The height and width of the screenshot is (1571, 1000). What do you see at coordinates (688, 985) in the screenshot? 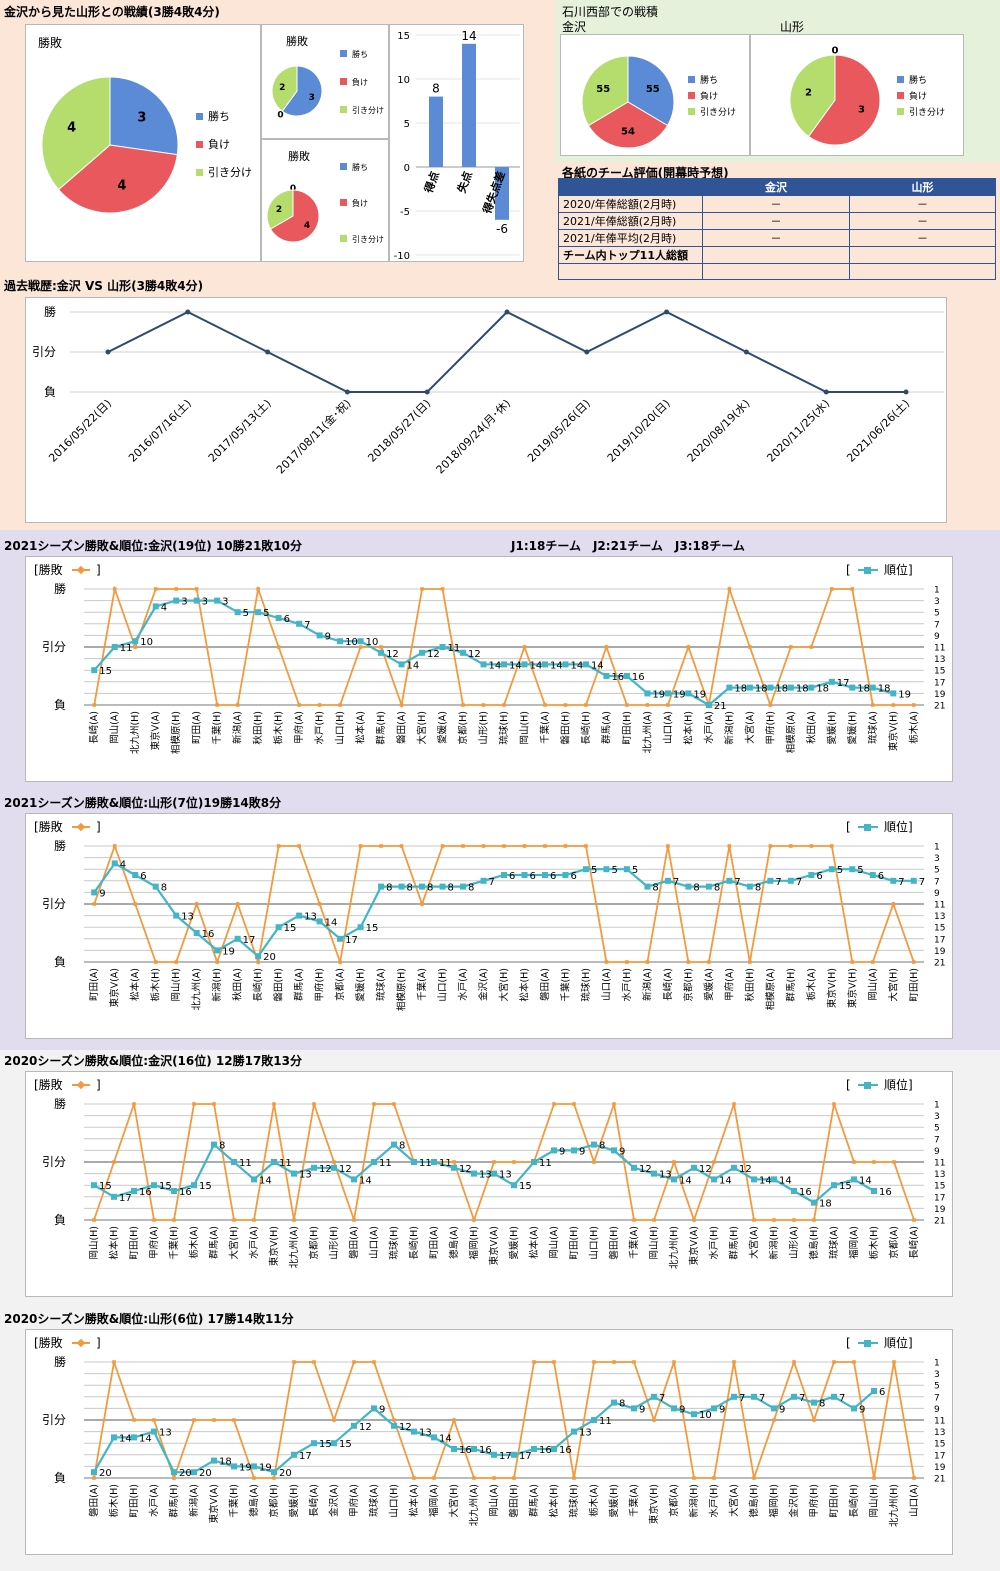
I see `x-tick-label: 京都(H)` at bounding box center [688, 985].